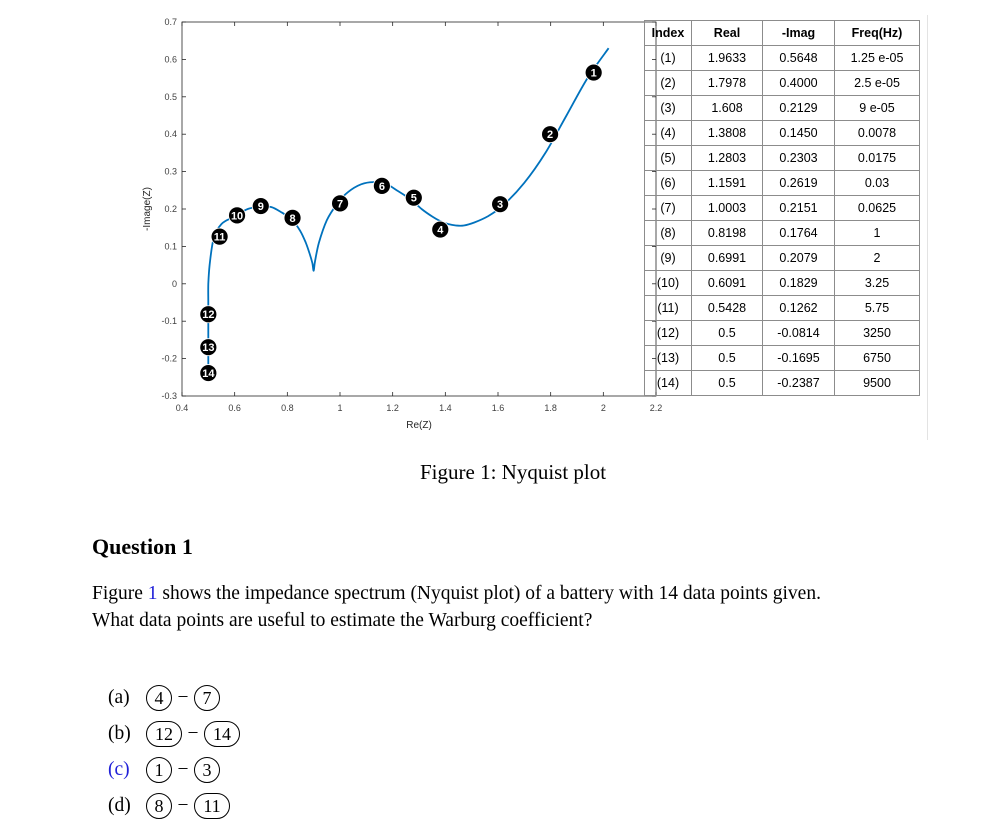 Image resolution: width=998 pixels, height=824 pixels. What do you see at coordinates (727, 83) in the screenshot?
I see `table-cell: 1.7978` at bounding box center [727, 83].